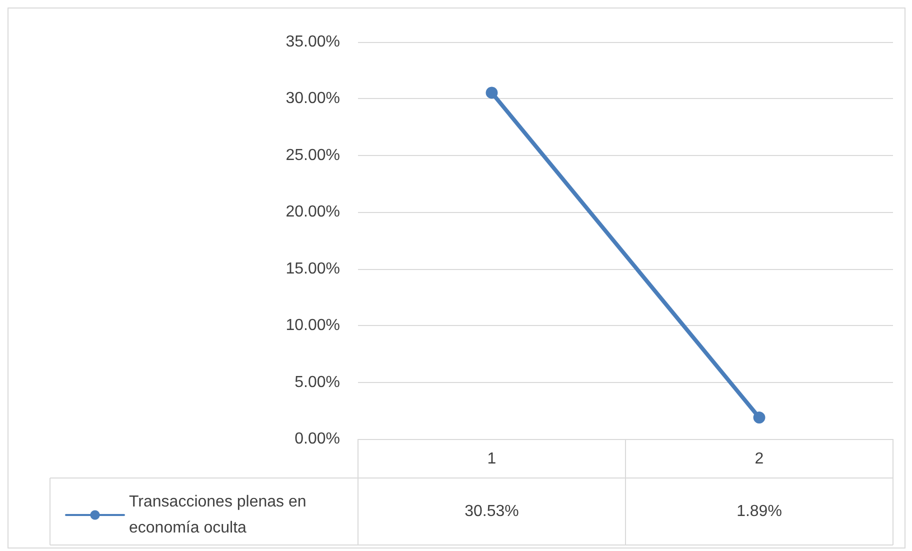 This screenshot has width=912, height=551. Describe the element at coordinates (317, 382) in the screenshot. I see `y-tick-label: 5.00%` at that location.